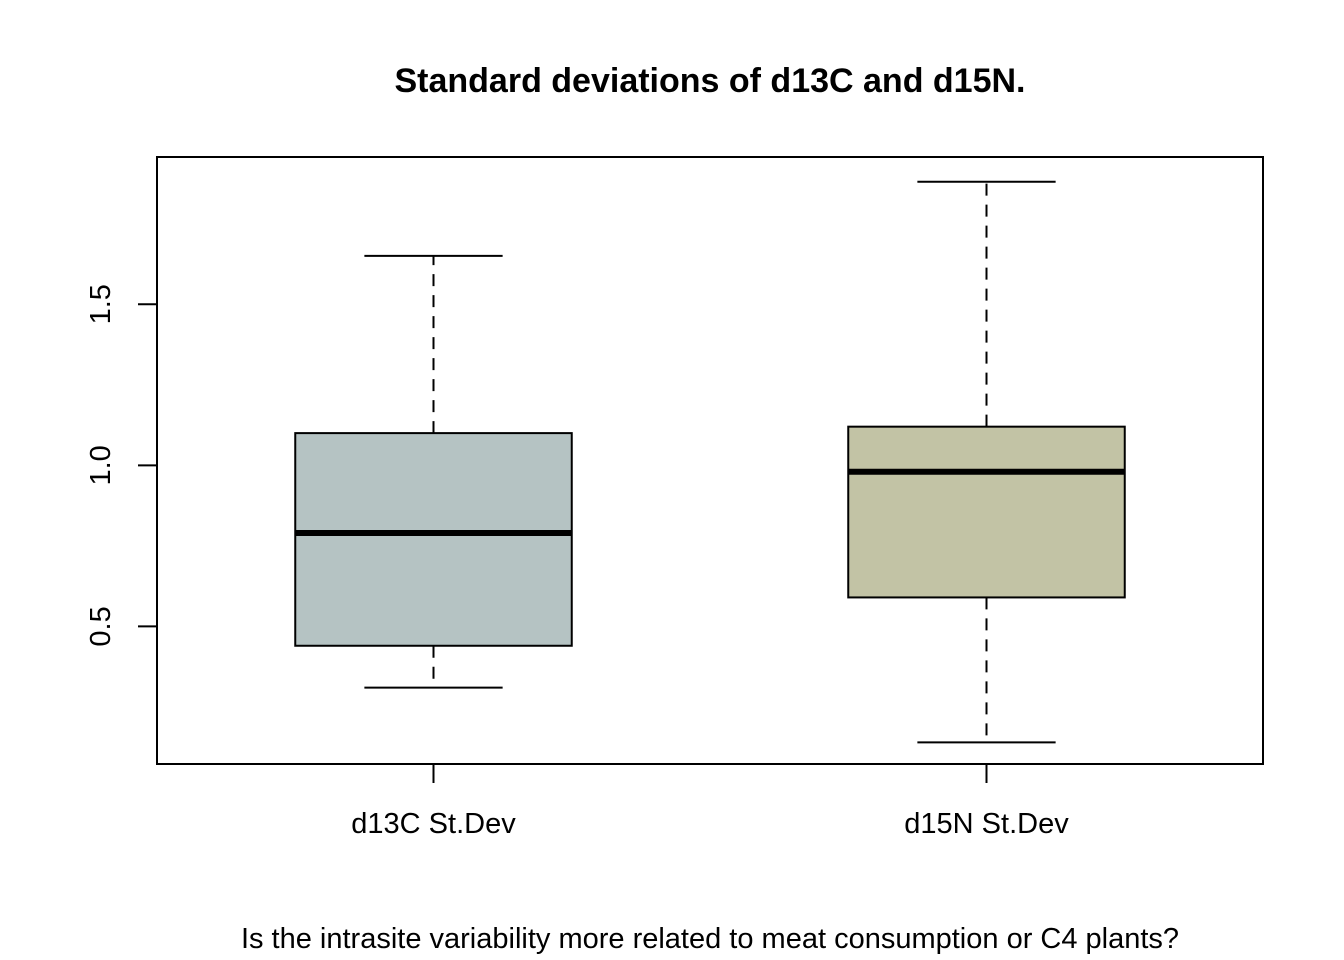  I want to click on x-tick-label: d13C St.Dev, so click(433, 824).